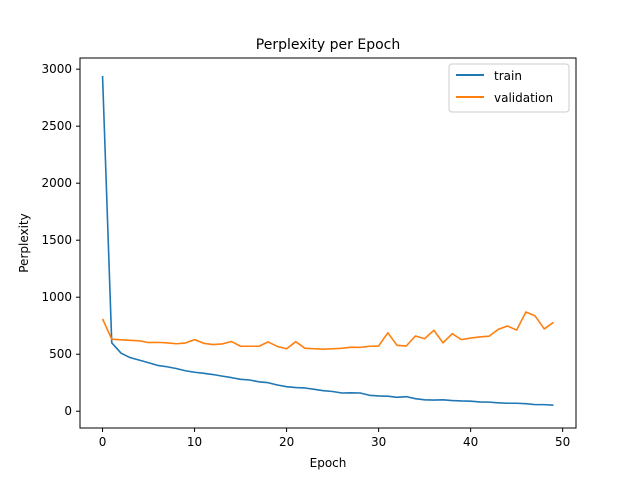 The image size is (640, 480). What do you see at coordinates (328, 463) in the screenshot?
I see `x-axis-label: Epoch` at bounding box center [328, 463].